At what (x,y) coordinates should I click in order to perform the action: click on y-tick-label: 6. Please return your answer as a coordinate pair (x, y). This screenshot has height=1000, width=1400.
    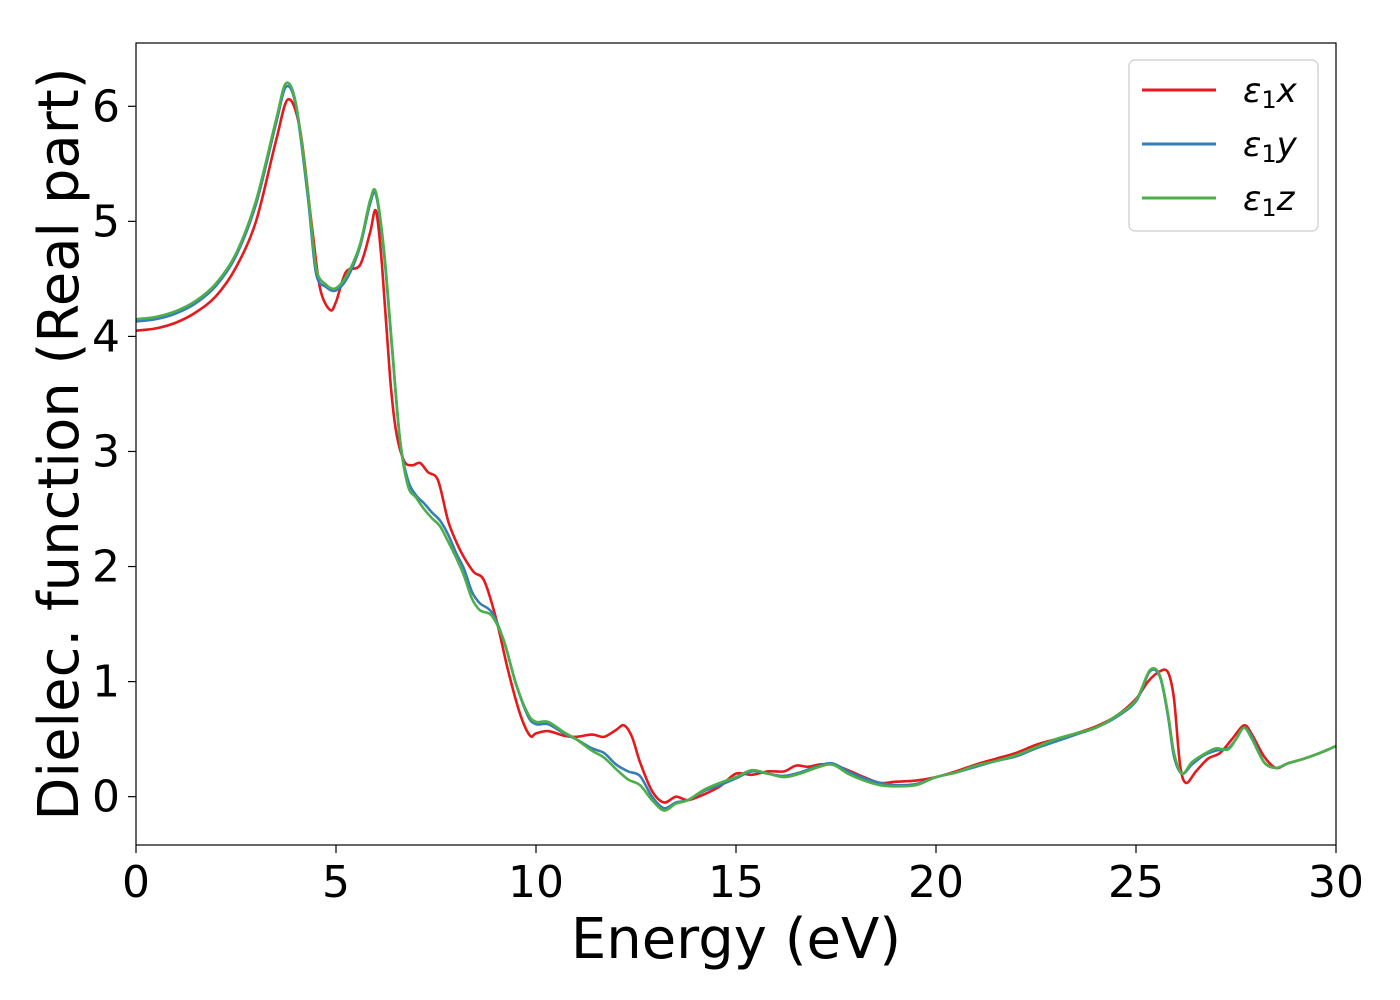
    Looking at the image, I should click on (106, 106).